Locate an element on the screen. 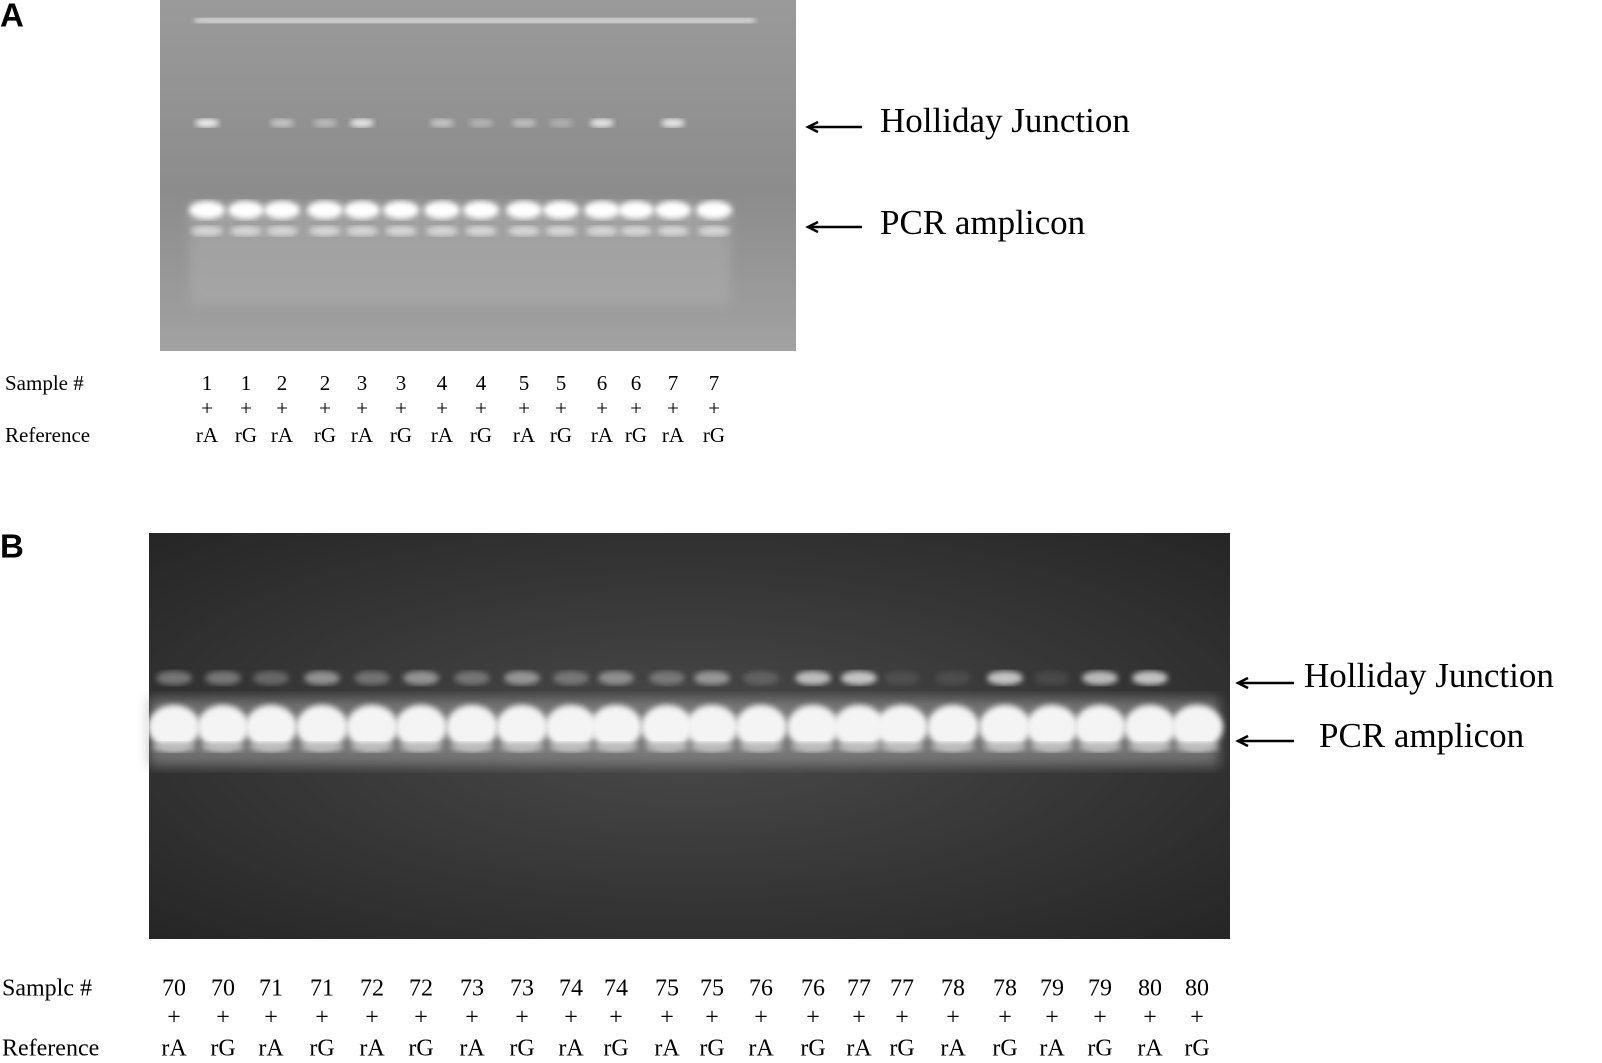 The height and width of the screenshot is (1063, 1602). sample-number: 6 is located at coordinates (636, 383).